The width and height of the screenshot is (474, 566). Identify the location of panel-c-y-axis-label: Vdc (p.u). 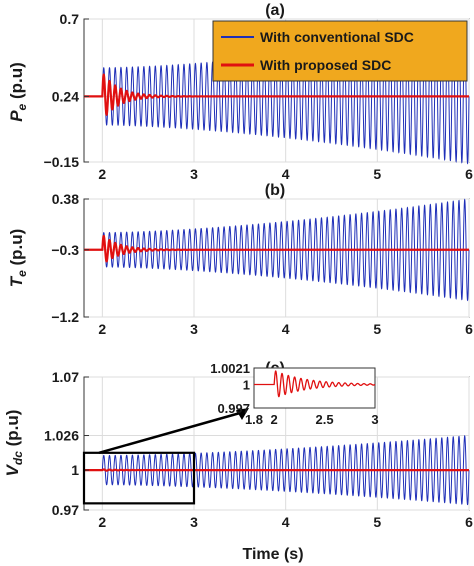
(14, 443).